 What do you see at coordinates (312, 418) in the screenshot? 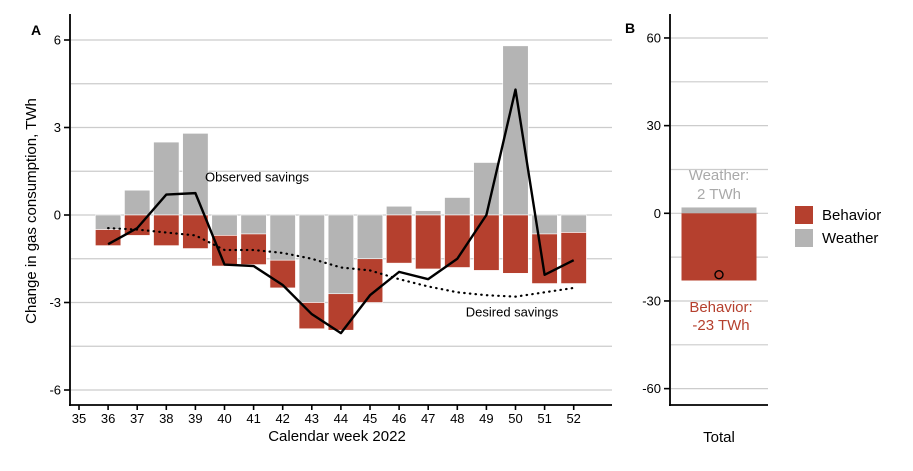
I see `panel-a-x-tick-label: 43` at bounding box center [312, 418].